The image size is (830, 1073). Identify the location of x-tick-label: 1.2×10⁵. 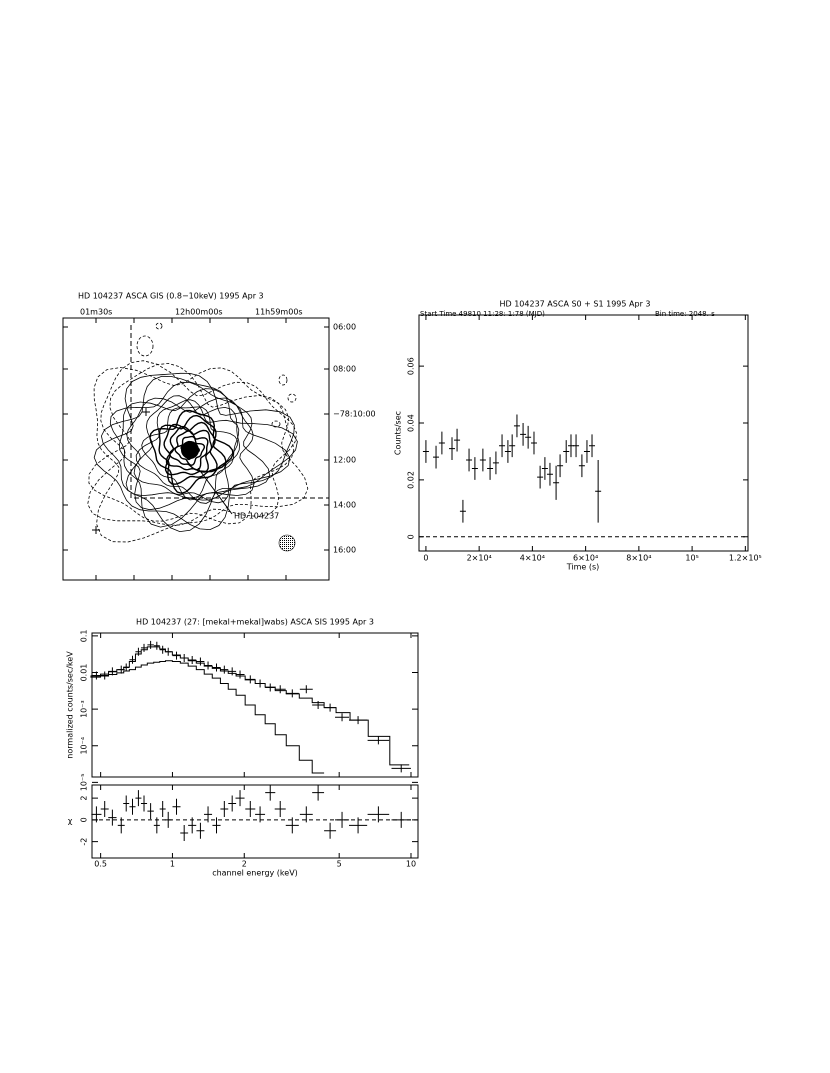
(745, 558).